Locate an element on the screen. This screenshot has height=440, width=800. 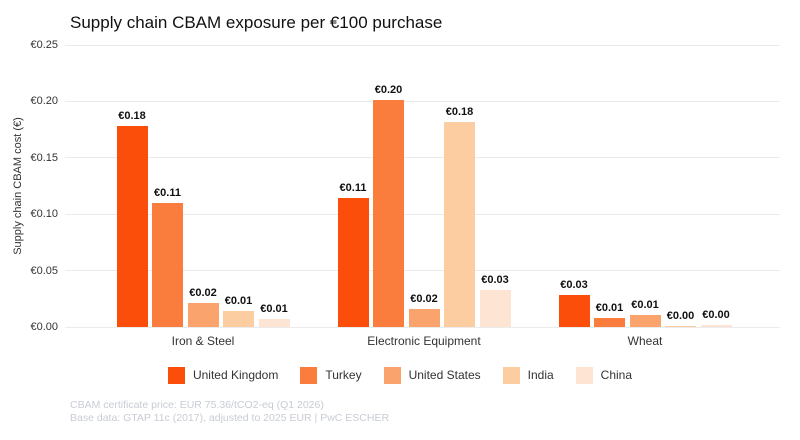
legend-item-china: China is located at coordinates (604, 375).